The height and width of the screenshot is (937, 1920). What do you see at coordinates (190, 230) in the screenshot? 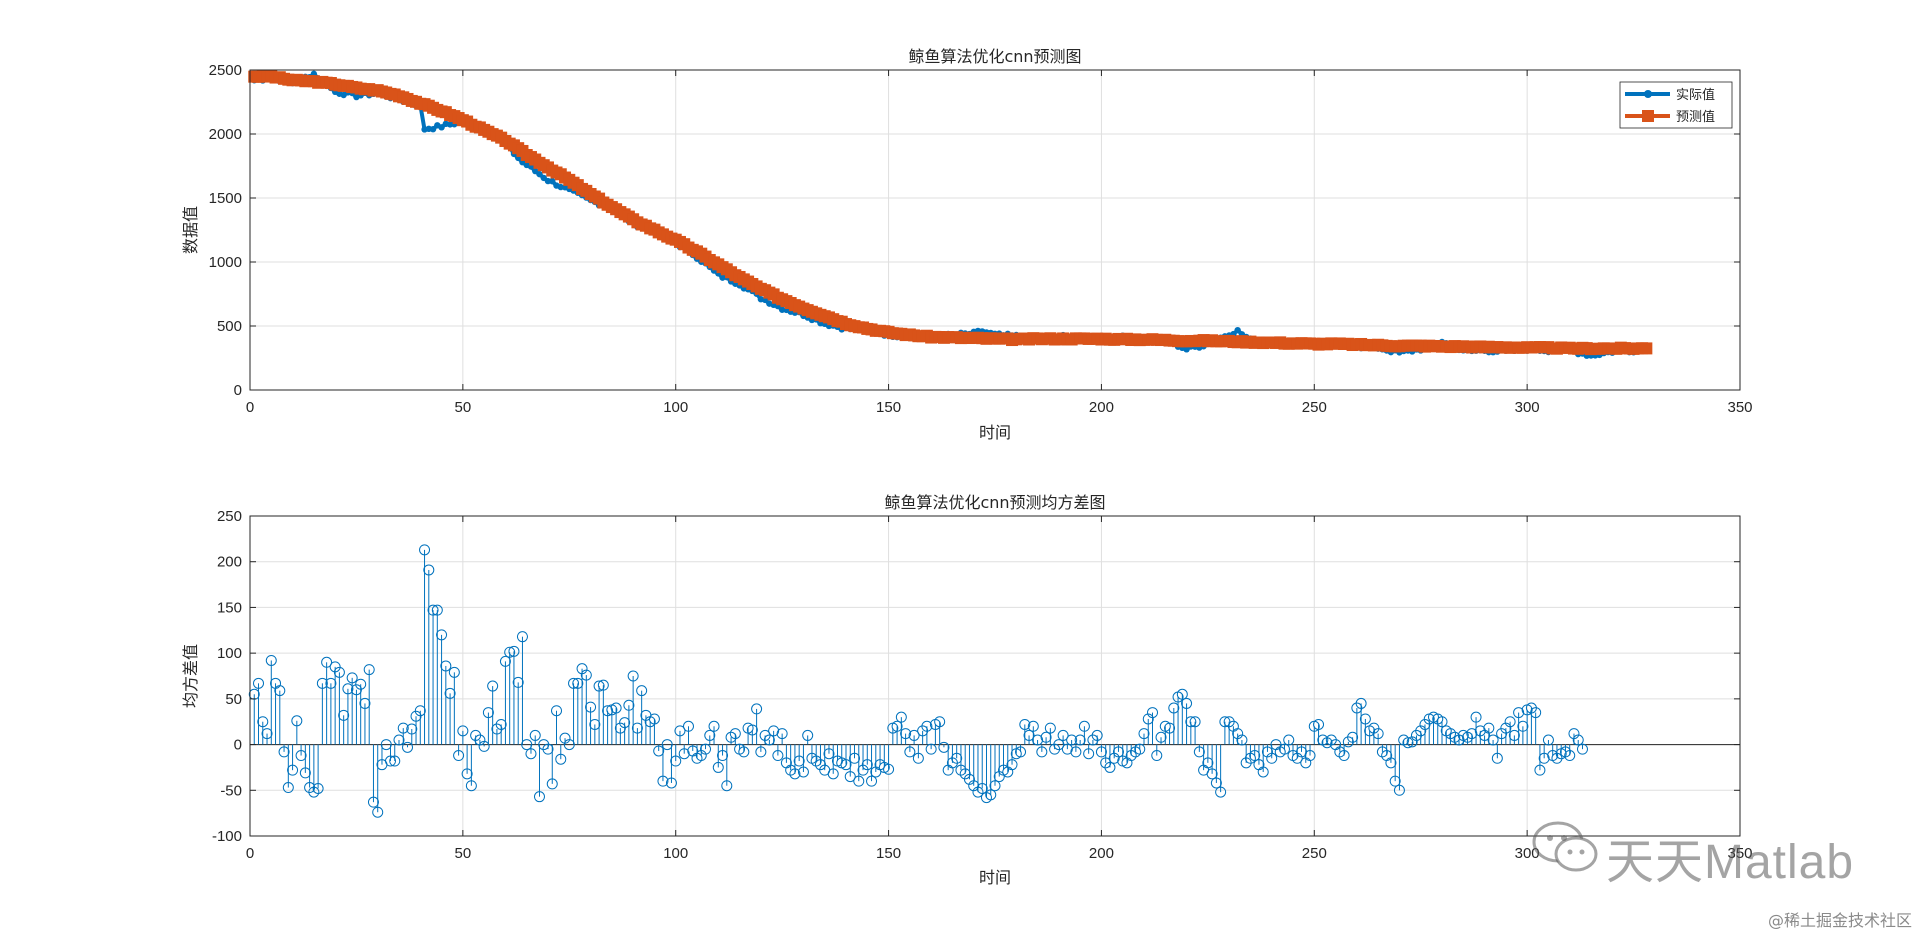
I see `prediction-y-label: 数据值` at bounding box center [190, 230].